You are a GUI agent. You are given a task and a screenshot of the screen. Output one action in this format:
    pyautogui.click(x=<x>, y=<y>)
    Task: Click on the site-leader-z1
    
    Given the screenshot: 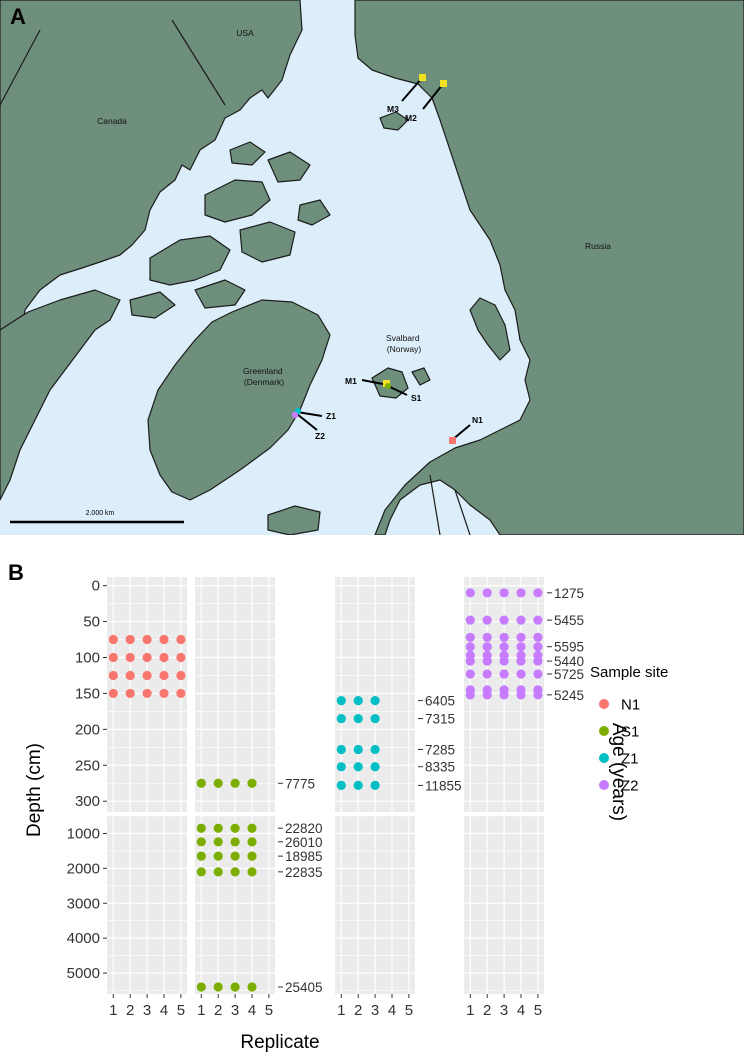 What is the action you would take?
    pyautogui.click(x=309, y=414)
    